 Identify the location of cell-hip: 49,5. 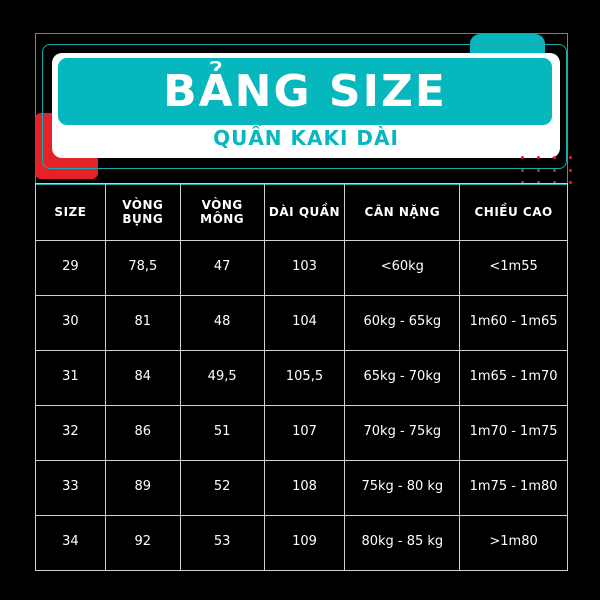
(222, 378).